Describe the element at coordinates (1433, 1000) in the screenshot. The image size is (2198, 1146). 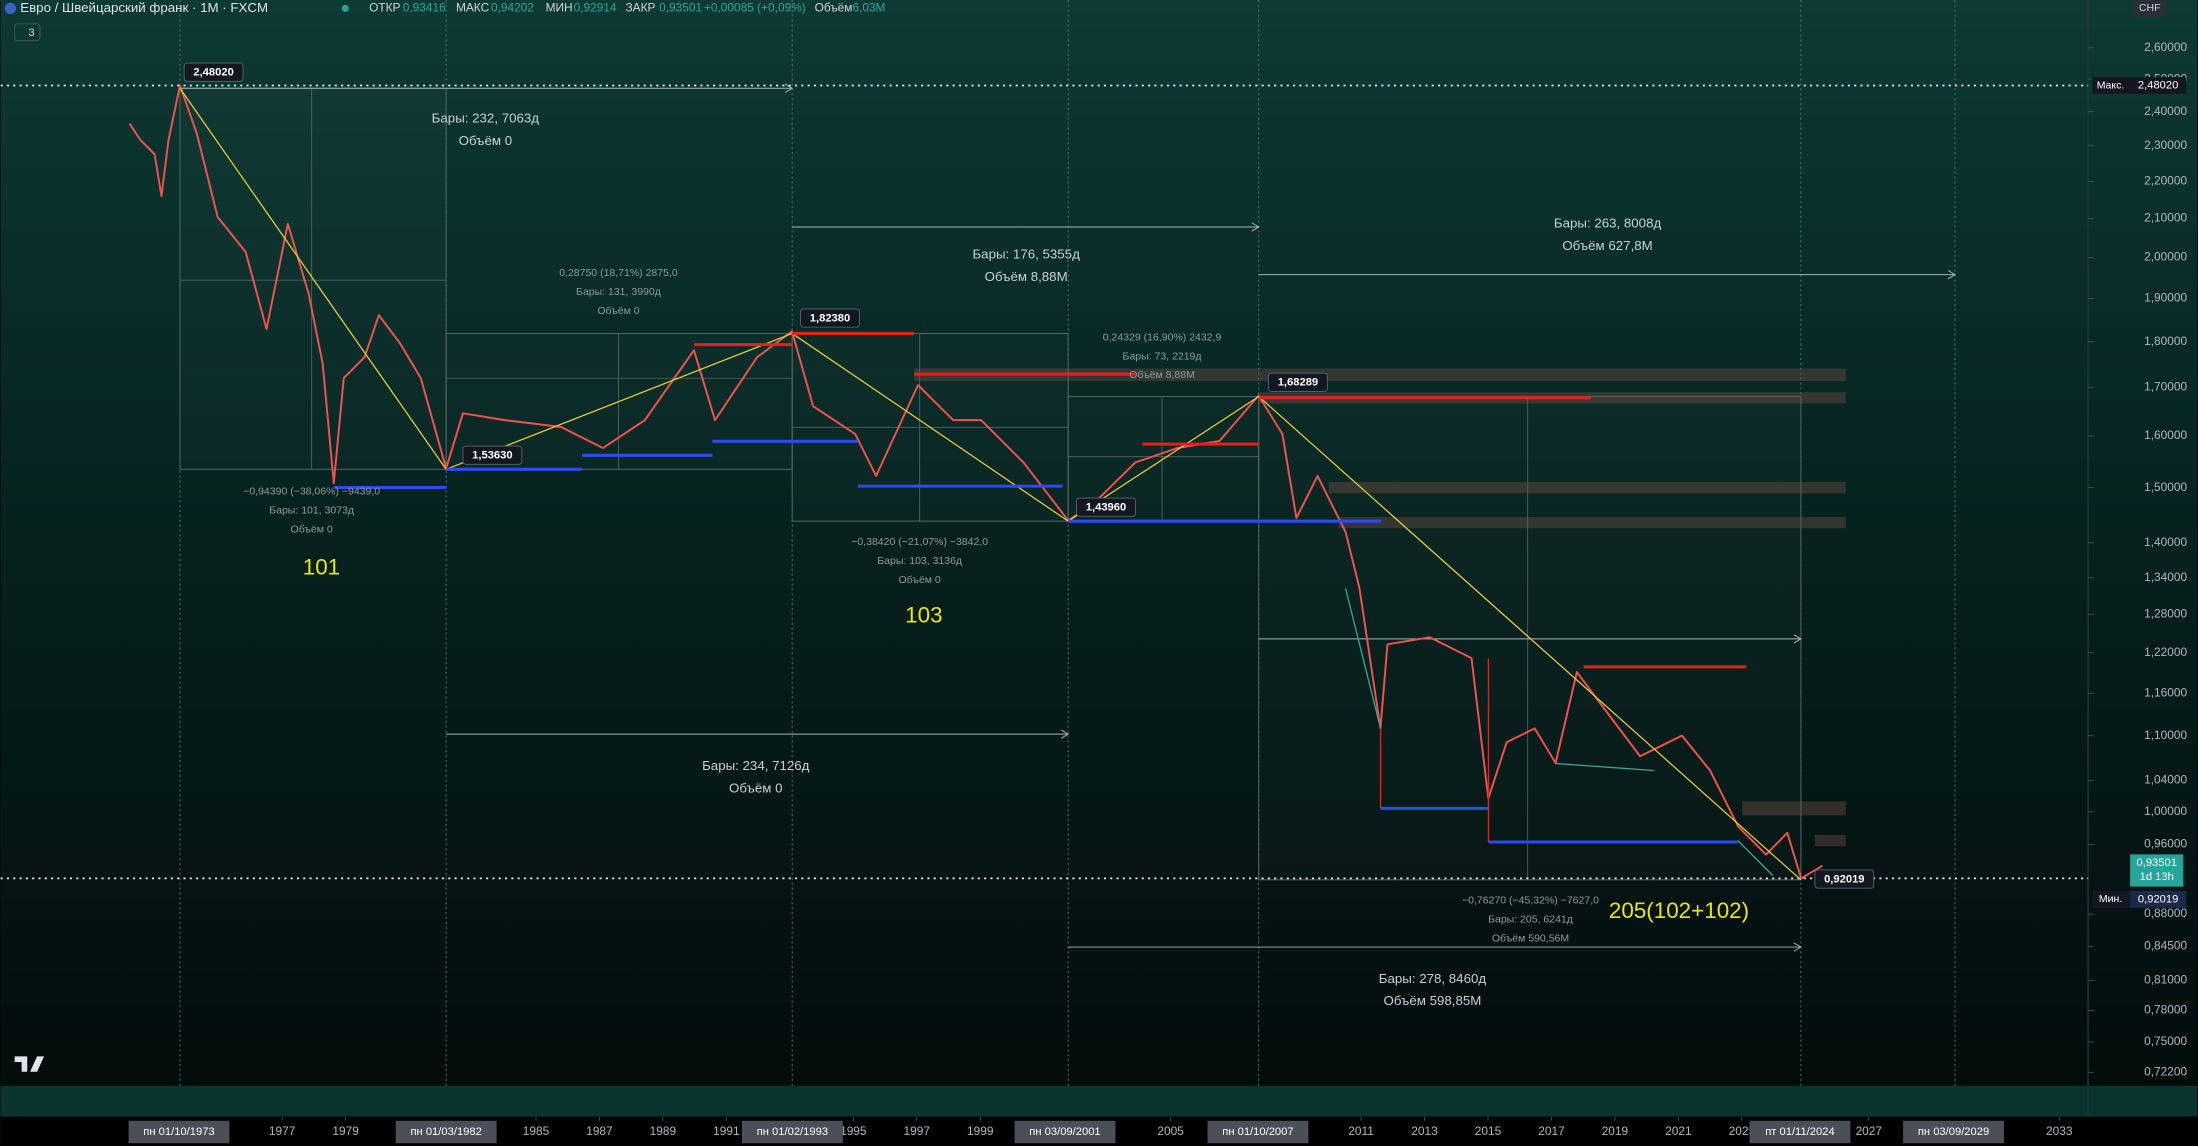
I see `annotation: Объём 598,85M` at that location.